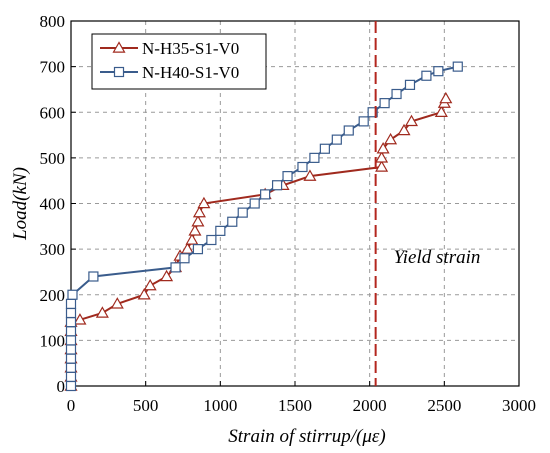 Image resolution: width=550 pixels, height=453 pixels. Describe the element at coordinates (53, 204) in the screenshot. I see `y-tick-label-4: 400` at that location.